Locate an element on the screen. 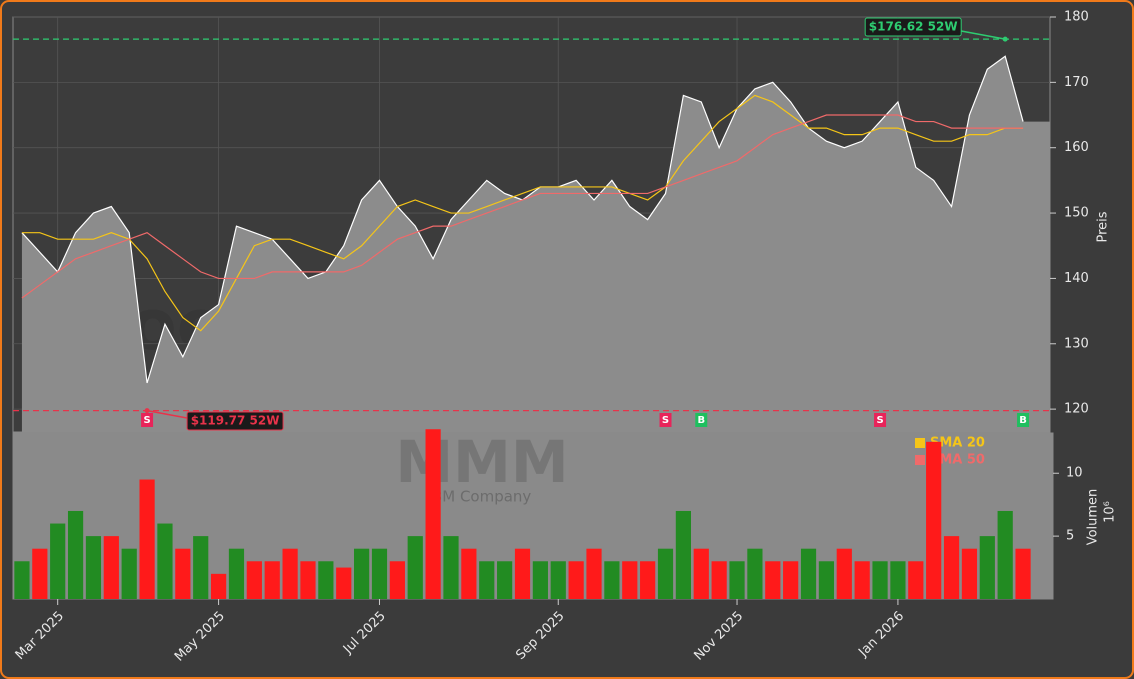  y-axis-unit: 10⁶ is located at coordinates (1110, 512).